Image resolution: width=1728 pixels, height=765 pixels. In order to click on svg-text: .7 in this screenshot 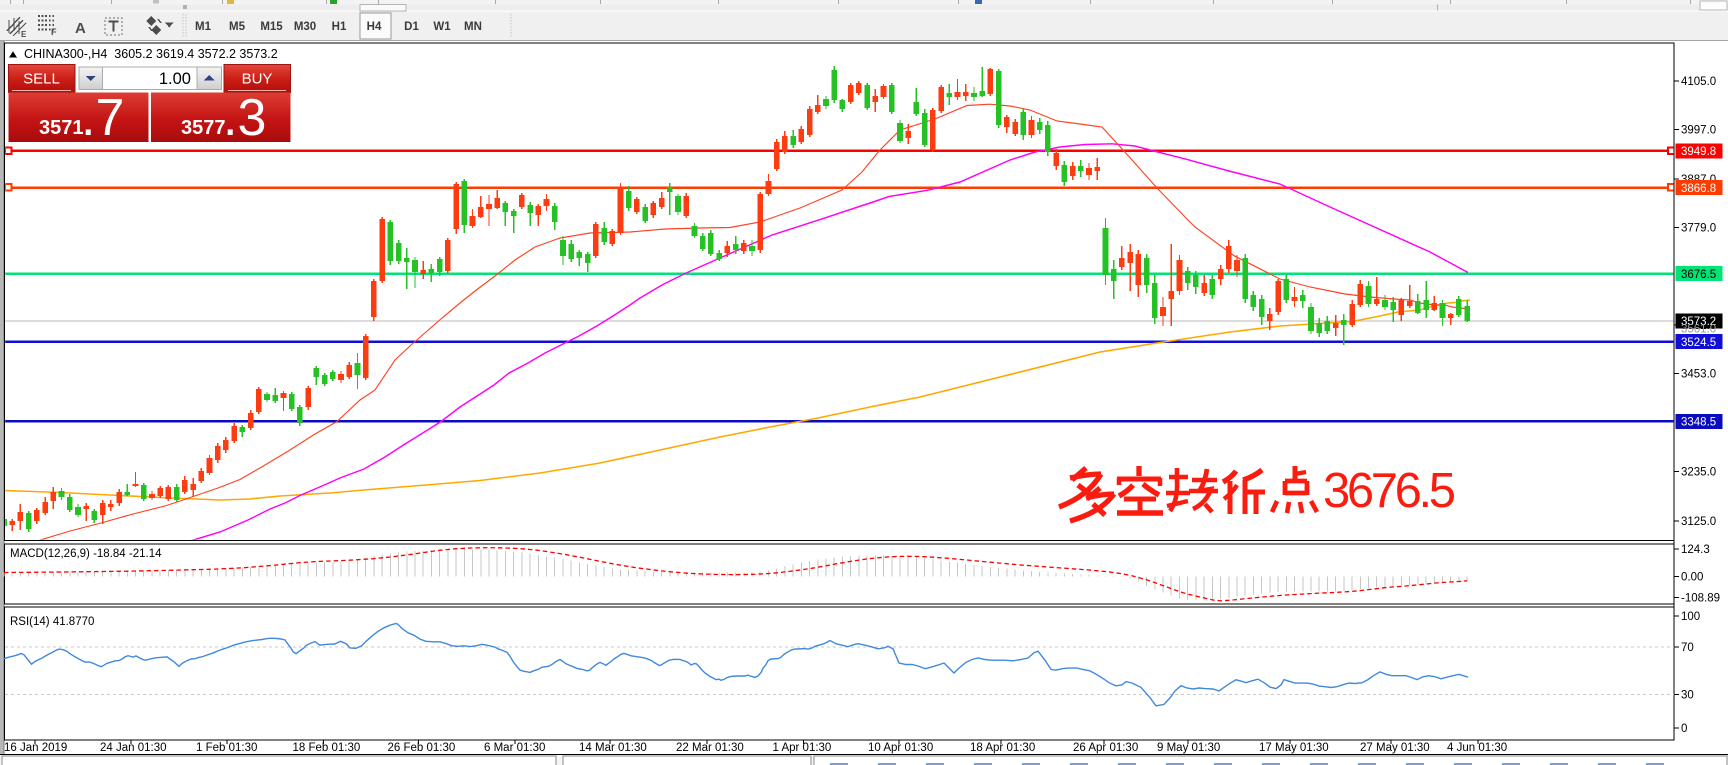, I will do `click(102, 118)`.